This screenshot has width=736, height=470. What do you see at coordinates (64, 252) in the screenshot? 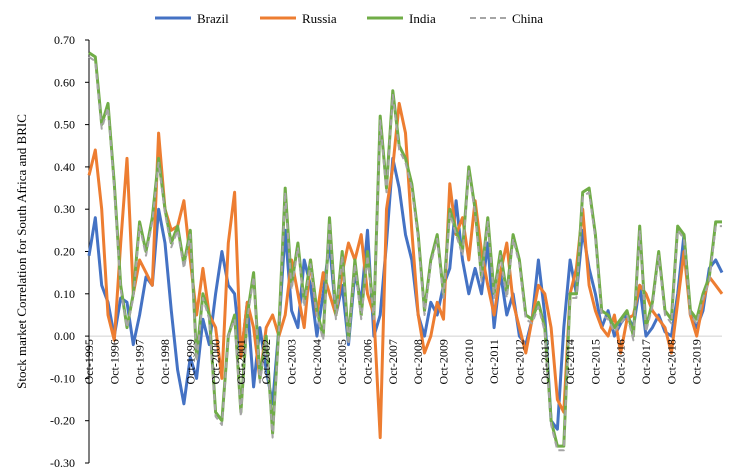
I see `y-tick-label: 0.20` at bounding box center [64, 252].